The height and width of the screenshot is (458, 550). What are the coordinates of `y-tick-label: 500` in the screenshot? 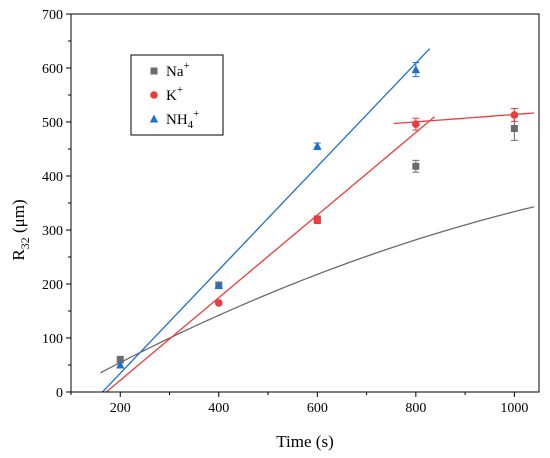 It's located at (52, 123).